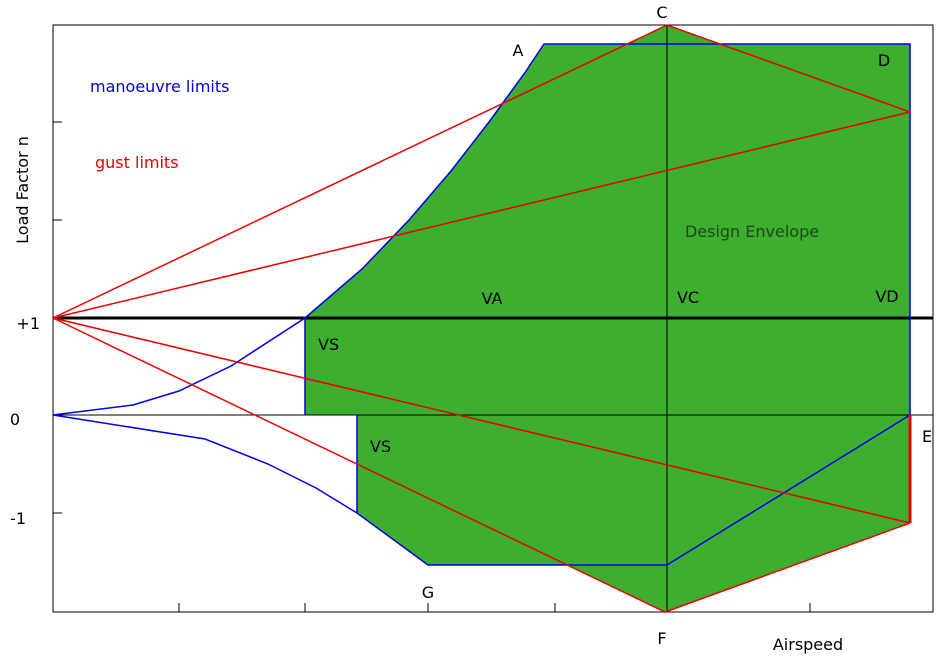 This screenshot has width=952, height=656. What do you see at coordinates (22, 190) in the screenshot?
I see `y-axis-label: Load Factor n` at bounding box center [22, 190].